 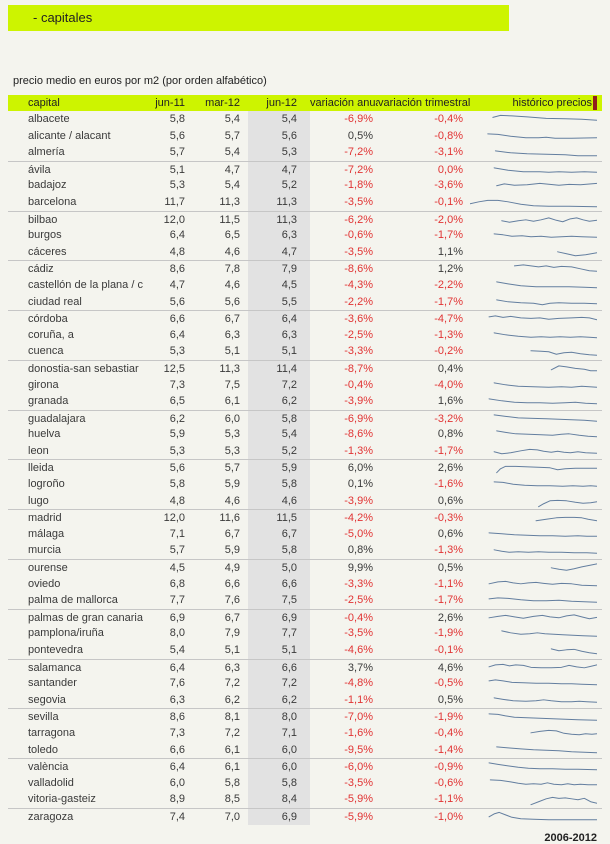 What do you see at coordinates (448, 583) in the screenshot?
I see `variacion-trimestral-cell: -1,1%` at bounding box center [448, 583].